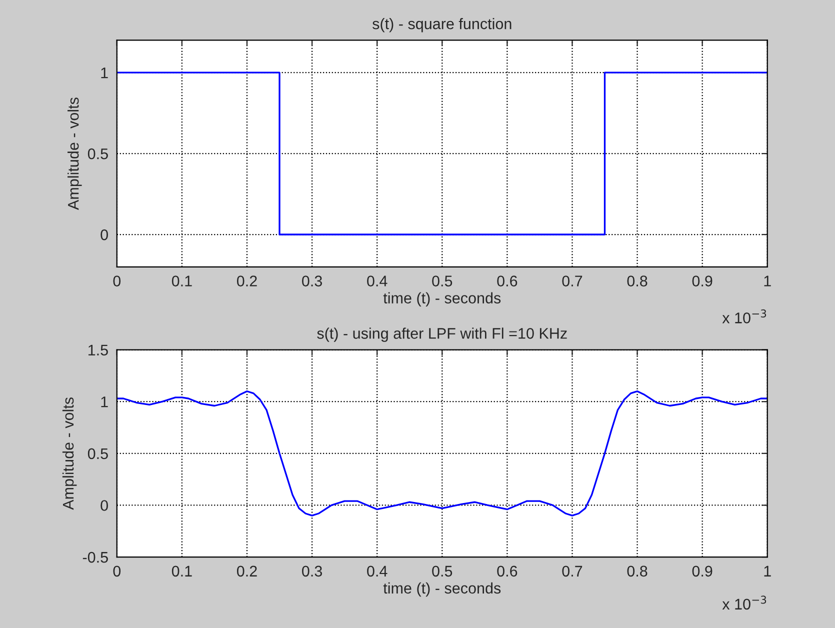 Image resolution: width=835 pixels, height=628 pixels. I want to click on chart-title: s(t) - using after LPF with Fl =10 KHz, so click(442, 335).